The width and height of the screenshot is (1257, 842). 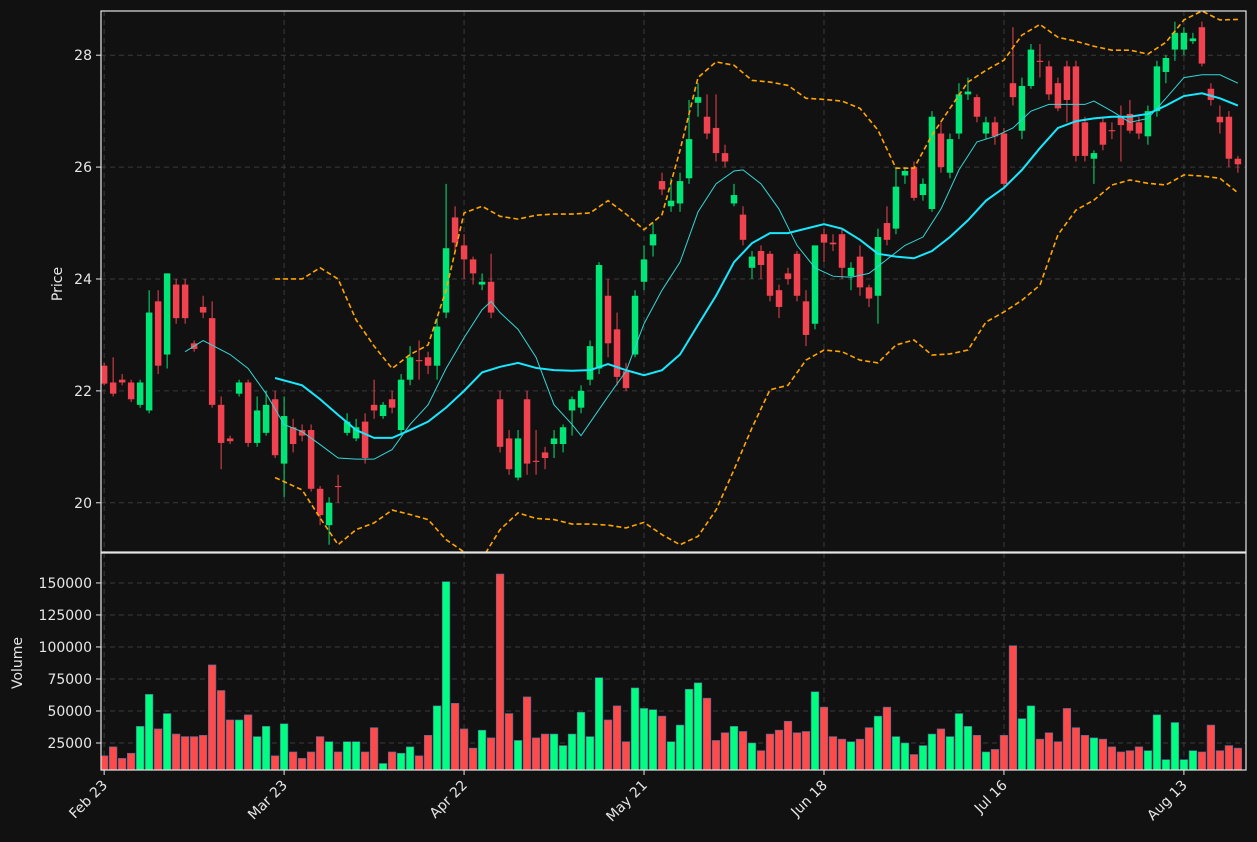 What do you see at coordinates (991, 797) in the screenshot?
I see `x-tick-label: Jul 16` at bounding box center [991, 797].